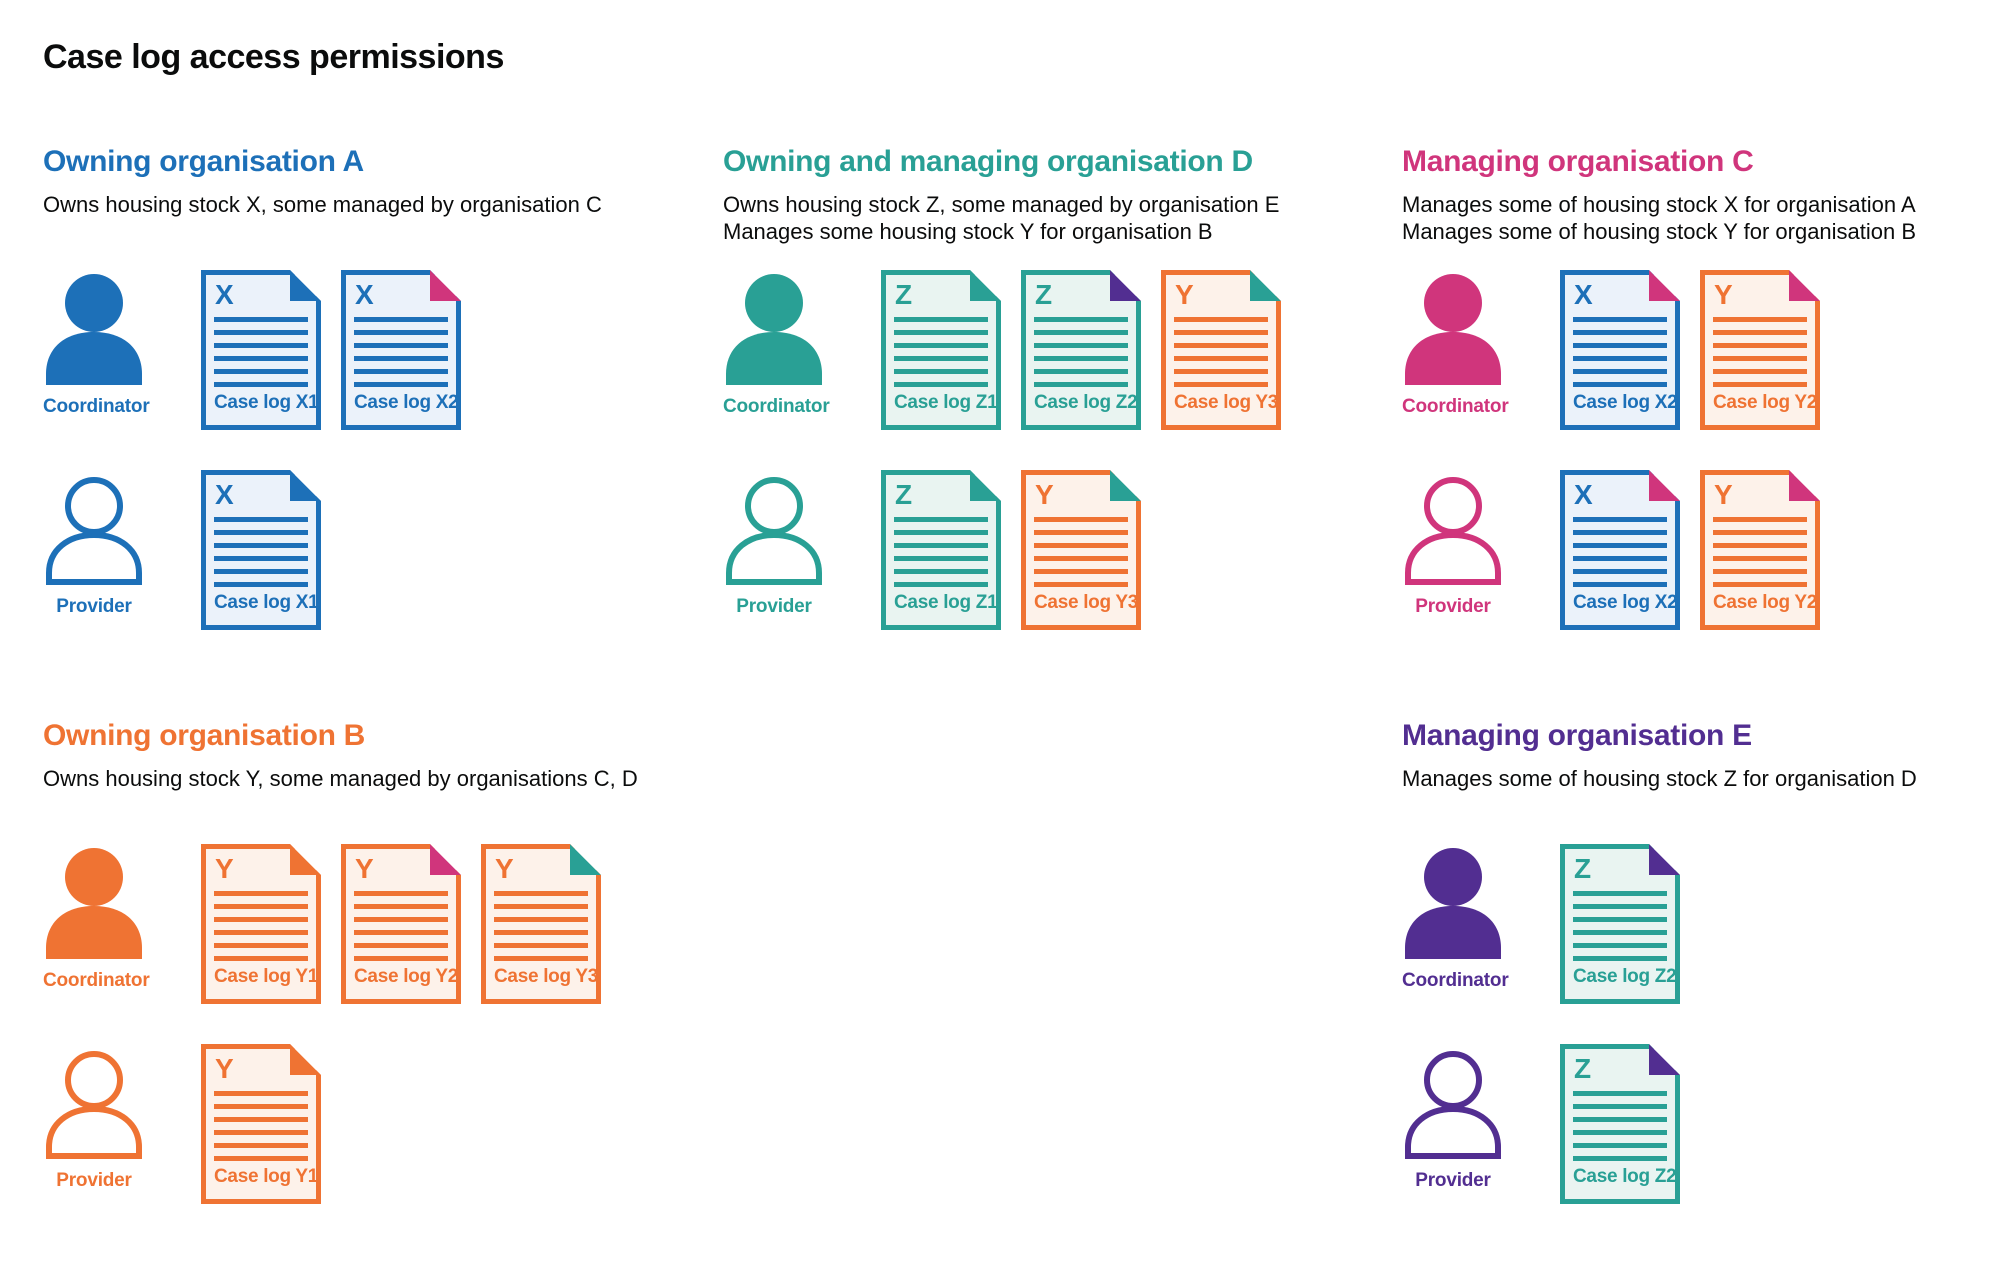 This screenshot has width=2000, height=1280. Describe the element at coordinates (331, 350) in the screenshot. I see `case-log-documents: X Case log X1 X Case log X2` at that location.